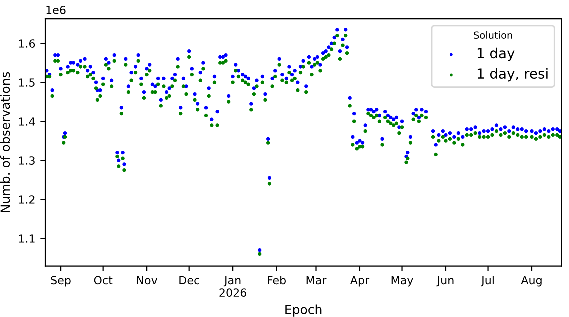 This screenshot has height=317, width=569. What do you see at coordinates (445, 281) in the screenshot?
I see `x-tick-label: Jun` at bounding box center [445, 281].